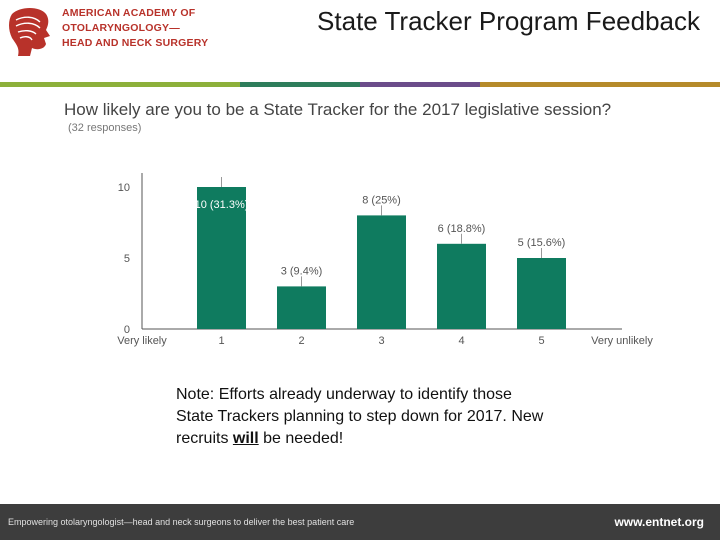 The width and height of the screenshot is (720, 540). I want to click on y-tick-label: 10, so click(124, 188).